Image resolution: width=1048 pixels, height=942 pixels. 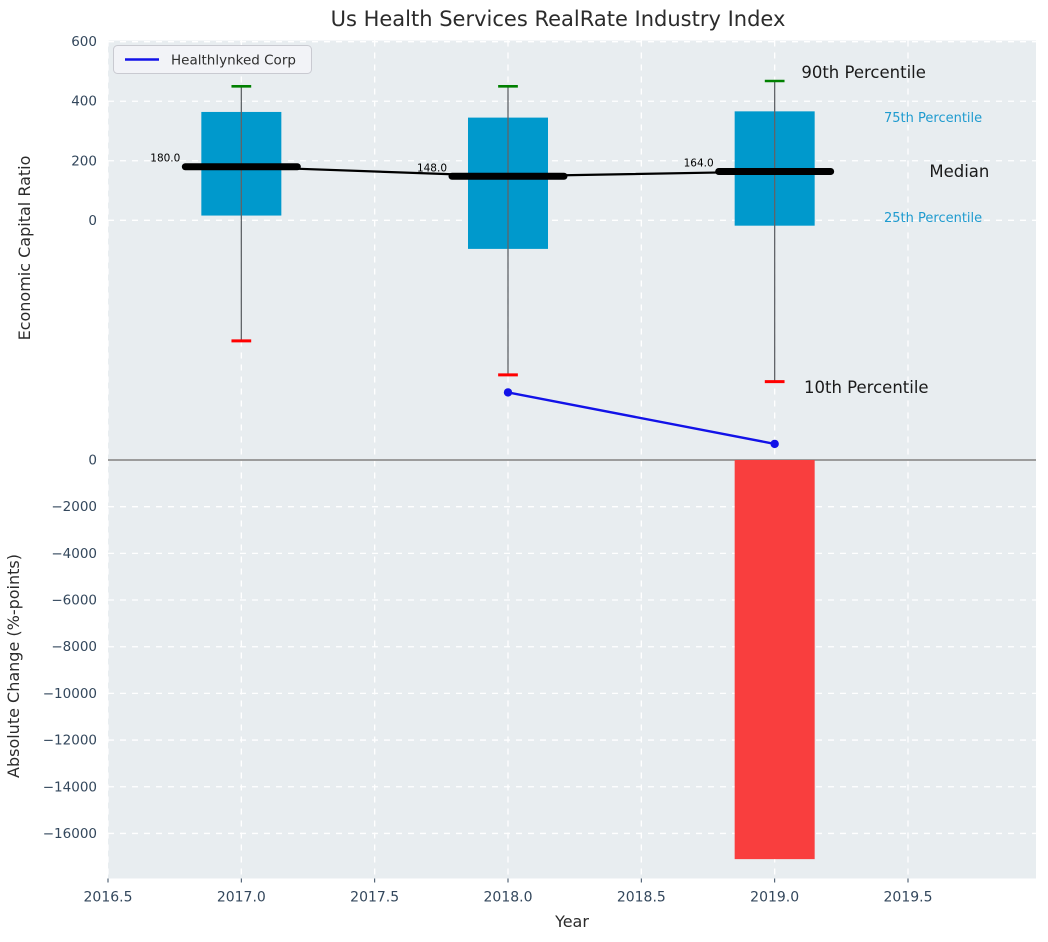 I want to click on annotation-10th-percentile: 10th Percentile, so click(x=866, y=387).